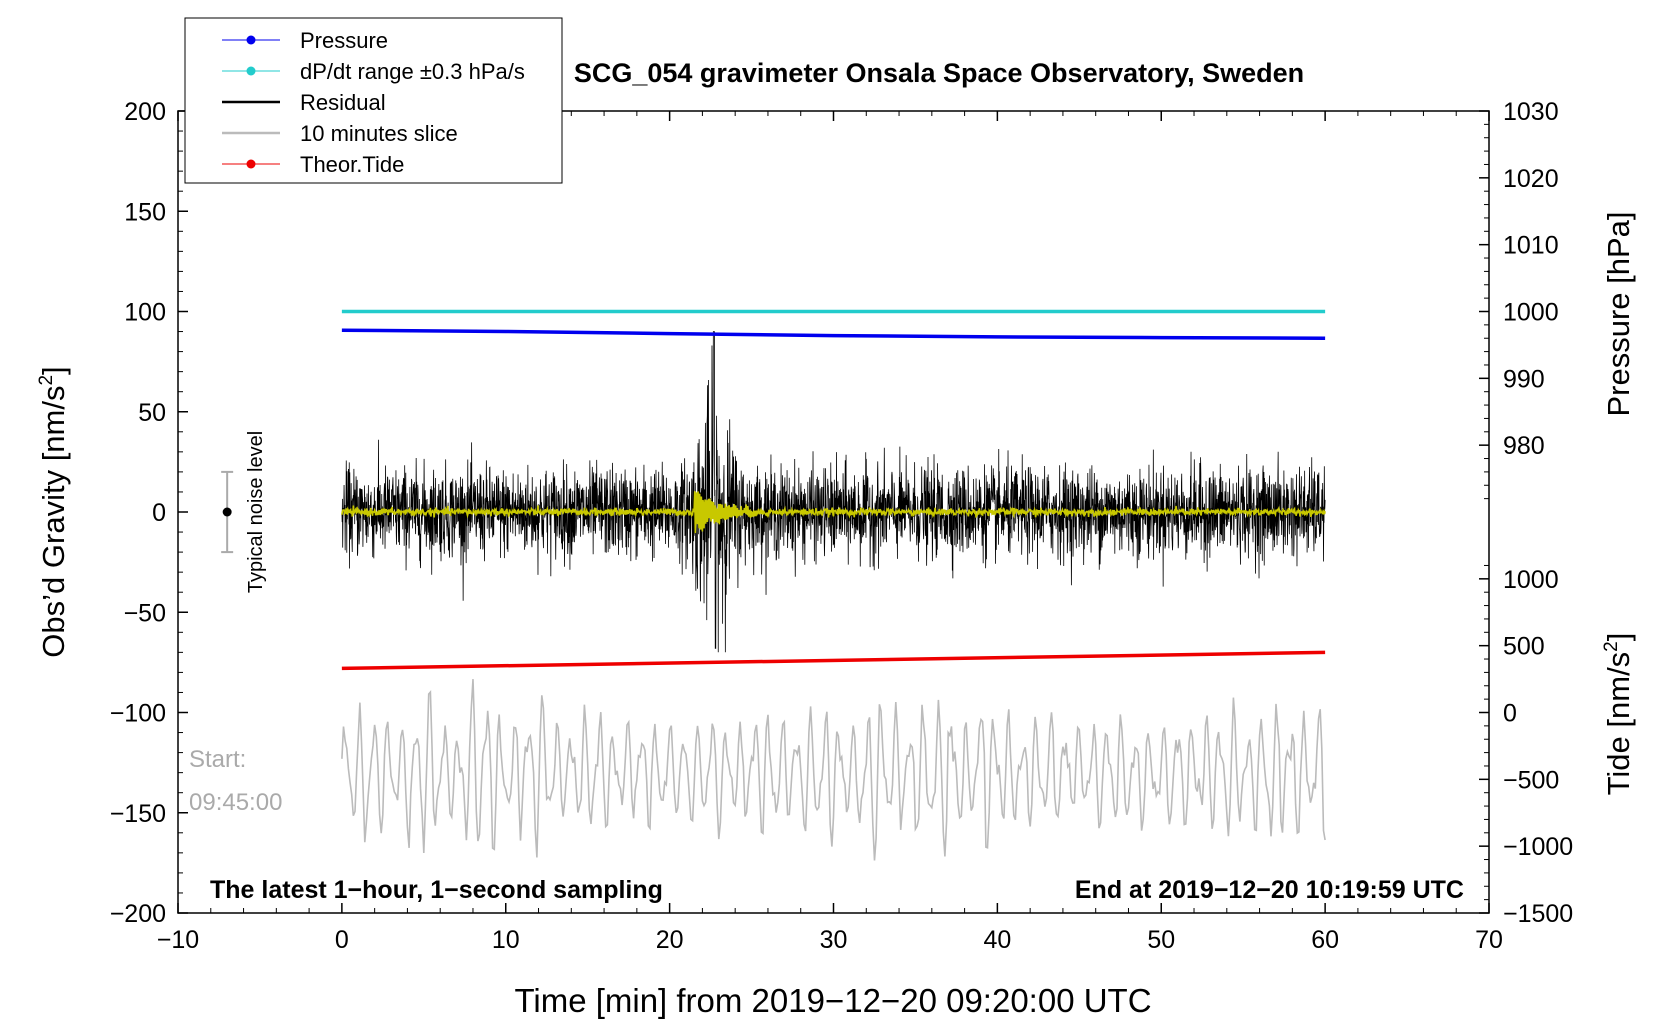  I want to click on legend-label: Residual, so click(343, 102).